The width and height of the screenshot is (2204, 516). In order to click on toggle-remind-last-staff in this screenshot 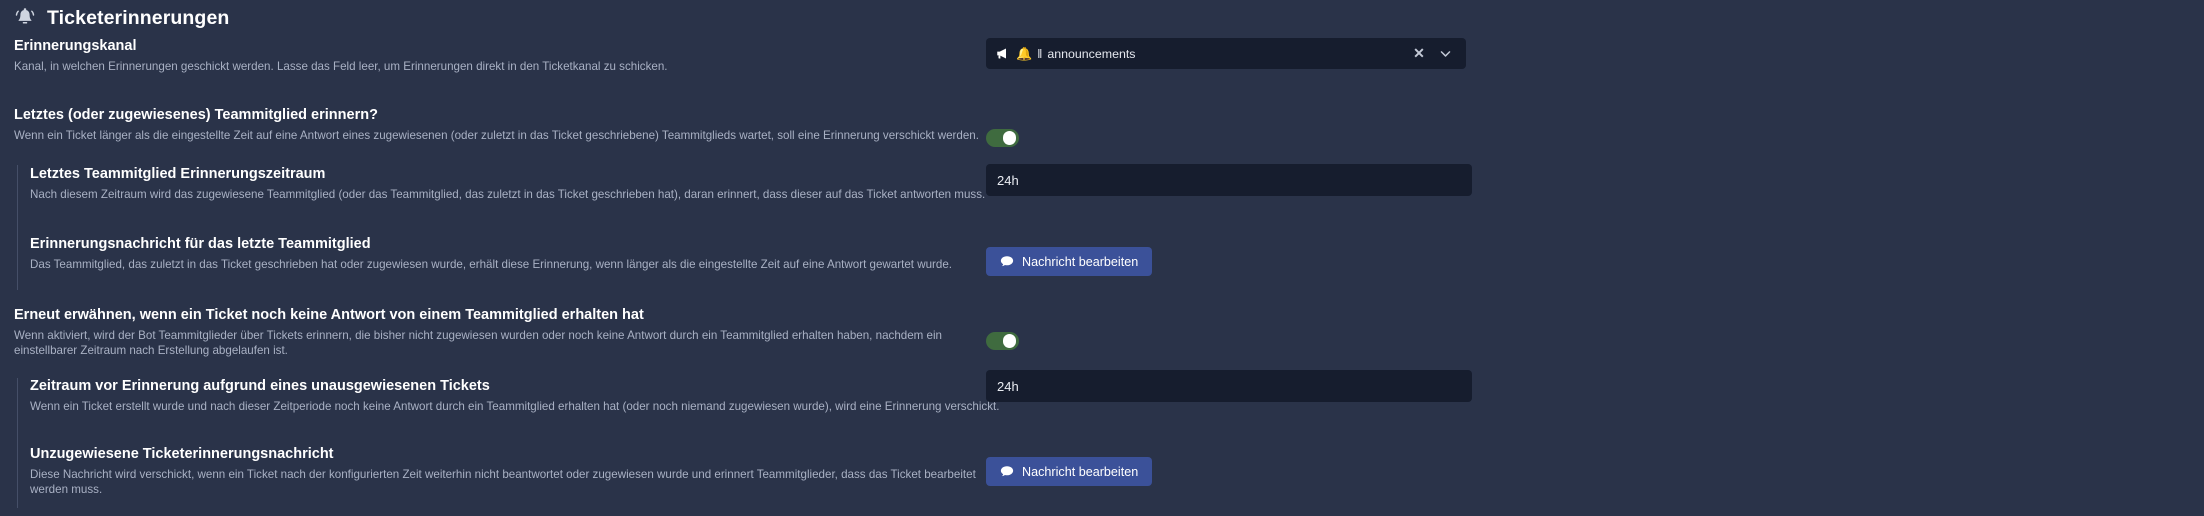, I will do `click(1002, 138)`.